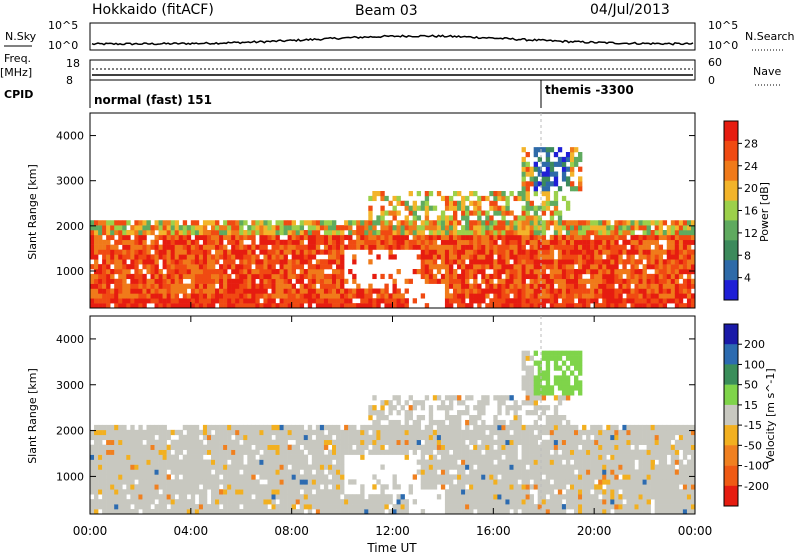 Image resolution: width=800 pixels, height=554 pixels. What do you see at coordinates (390, 69) in the screenshot?
I see `freq-panel: Freq. [MHz] 18 8 60 0 Nave` at bounding box center [390, 69].